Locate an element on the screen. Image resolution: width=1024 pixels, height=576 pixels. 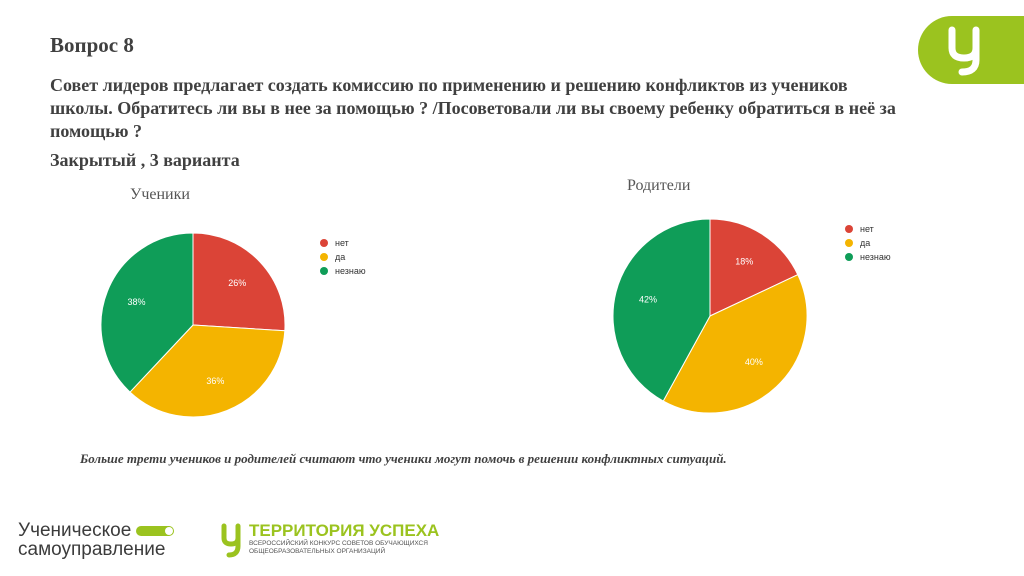
corner-logo is located at coordinates (971, 50).